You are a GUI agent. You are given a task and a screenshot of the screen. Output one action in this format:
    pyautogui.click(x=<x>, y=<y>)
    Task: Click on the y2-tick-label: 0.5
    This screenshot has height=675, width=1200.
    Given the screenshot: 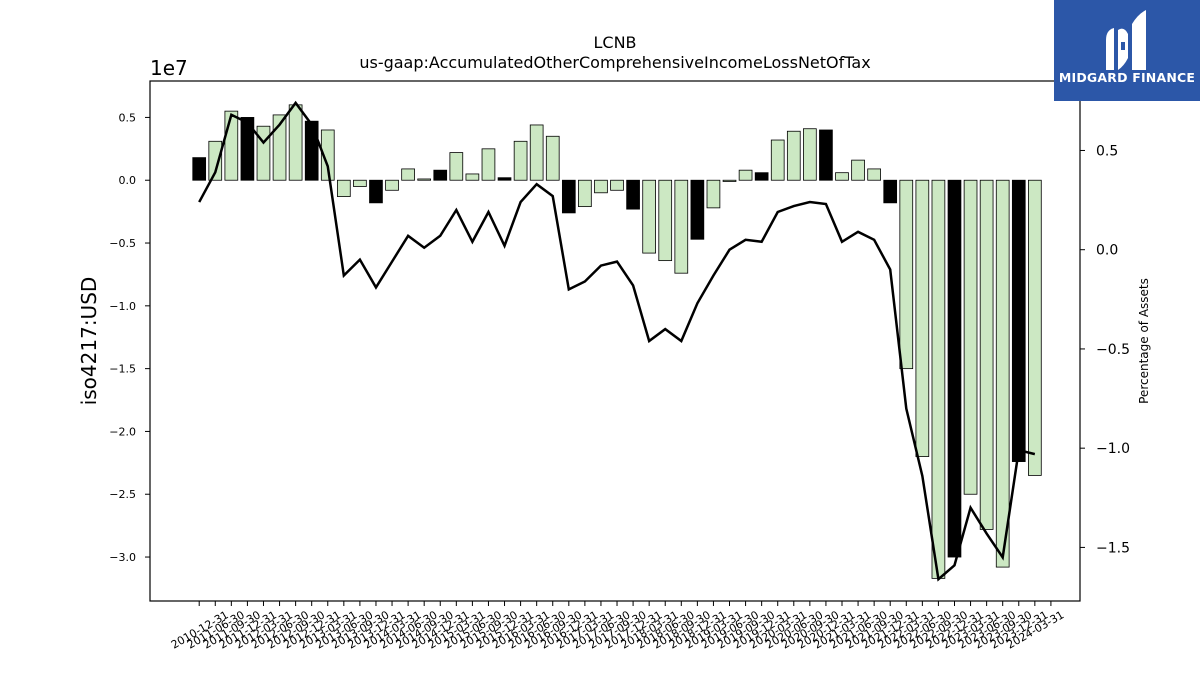 What is the action you would take?
    pyautogui.click(x=1107, y=151)
    